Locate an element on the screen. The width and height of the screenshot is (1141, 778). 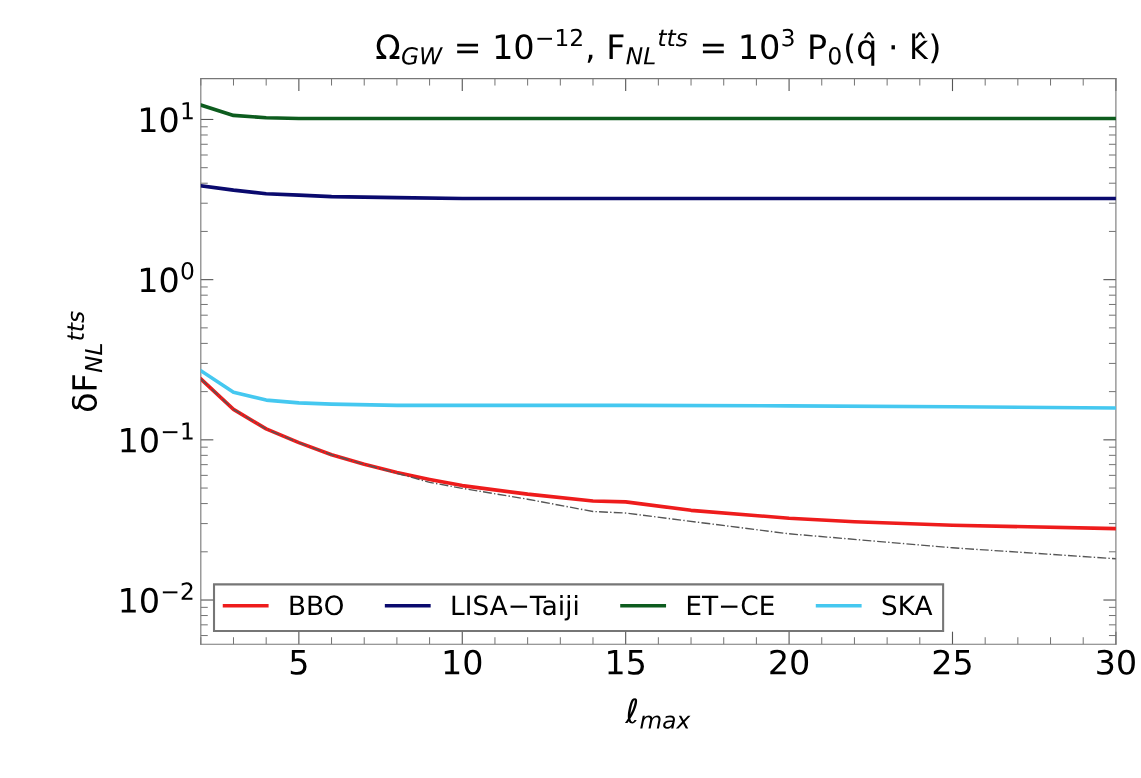
y-tick-label: 10$^{−1}$ is located at coordinates (157, 437).